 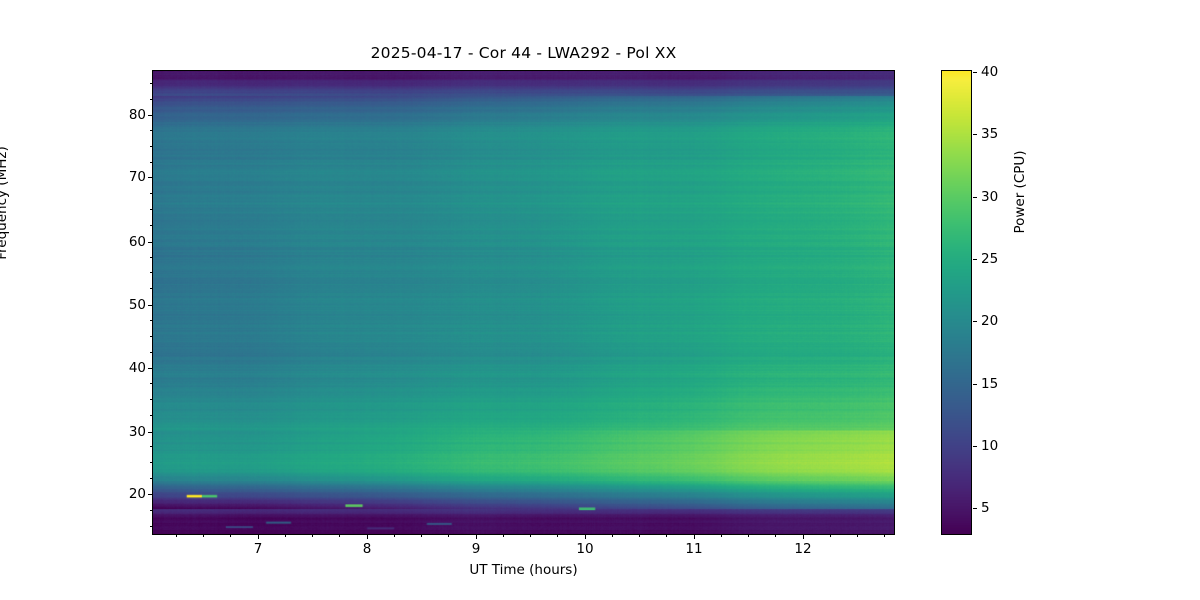 I want to click on cbar-ticklabel-25: 25, so click(x=990, y=258).